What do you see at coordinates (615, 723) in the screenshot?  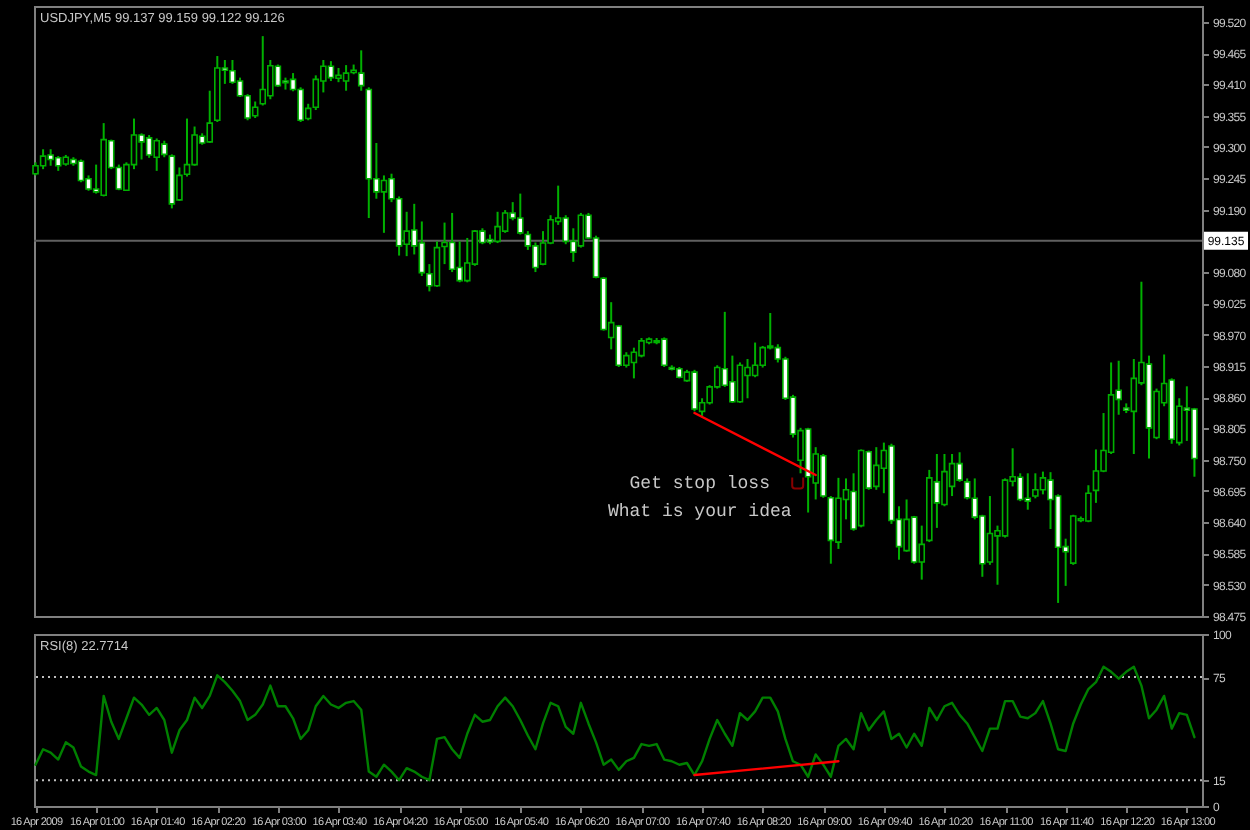 I see `line-series` at bounding box center [615, 723].